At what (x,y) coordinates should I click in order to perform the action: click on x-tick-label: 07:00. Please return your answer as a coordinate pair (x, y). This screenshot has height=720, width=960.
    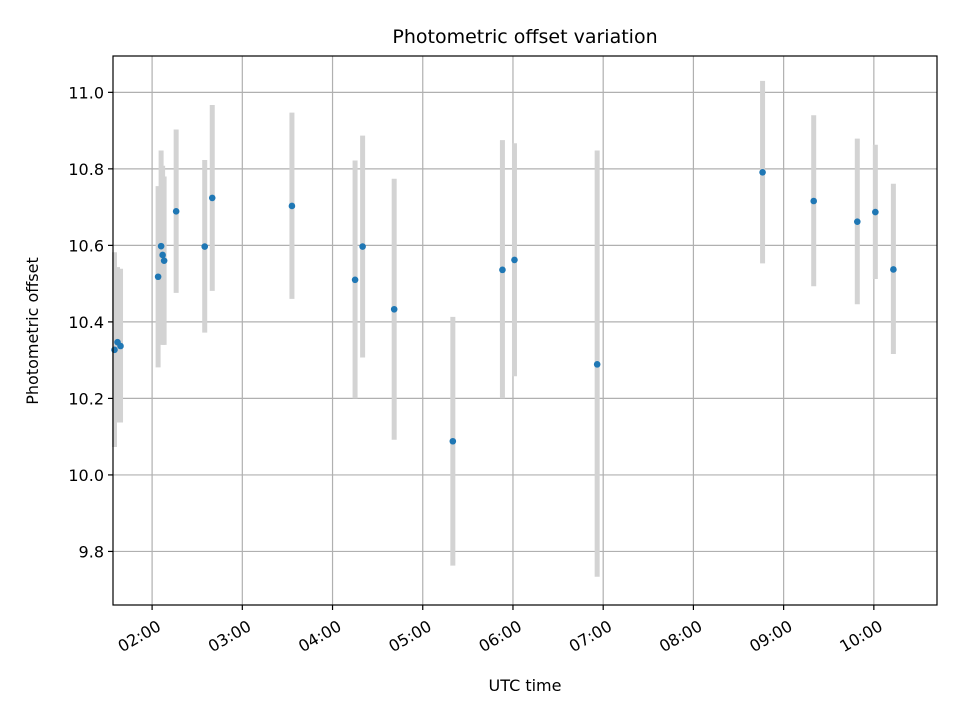
    Looking at the image, I should click on (590, 636).